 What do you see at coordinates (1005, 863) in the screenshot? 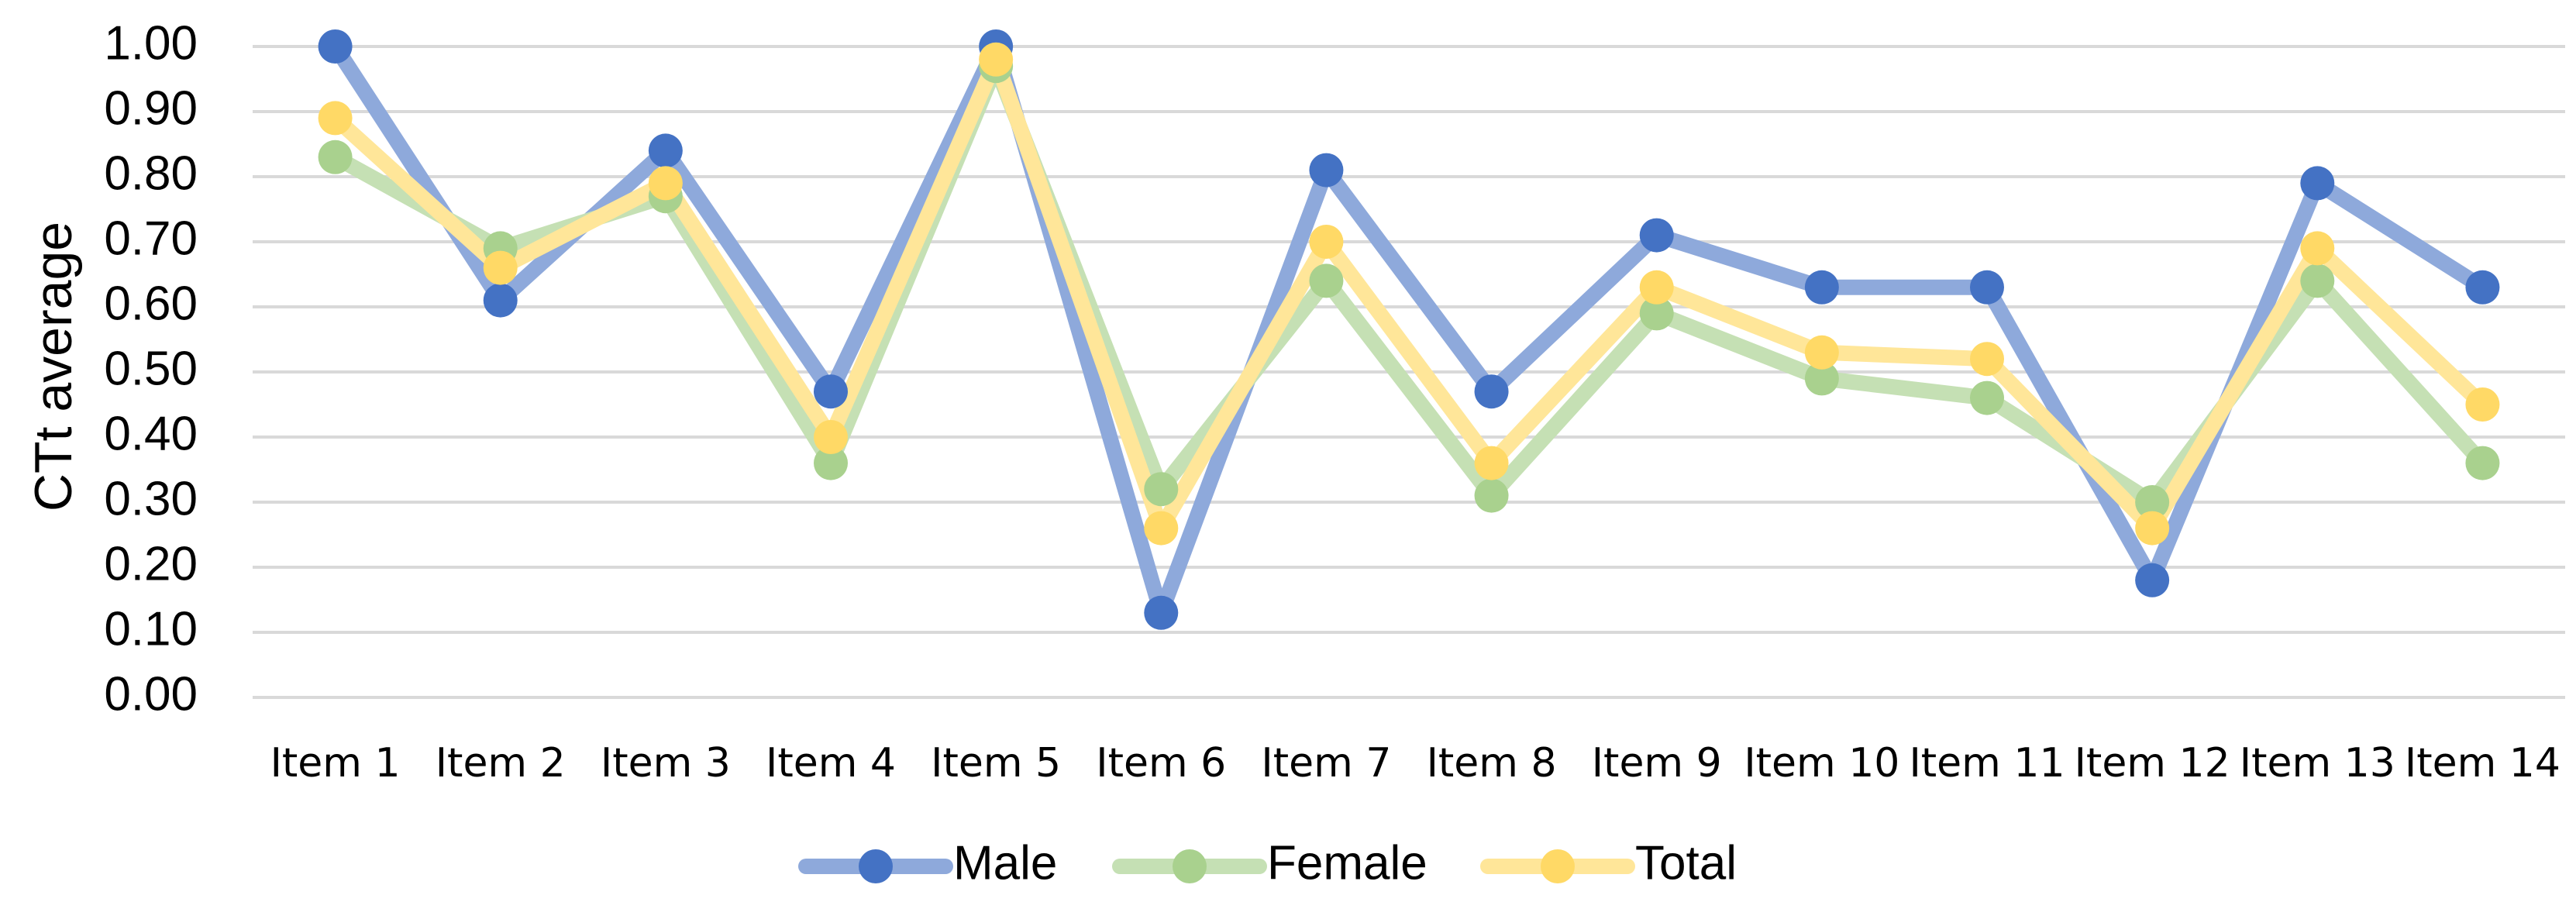
I see `legend-label: Male` at bounding box center [1005, 863].